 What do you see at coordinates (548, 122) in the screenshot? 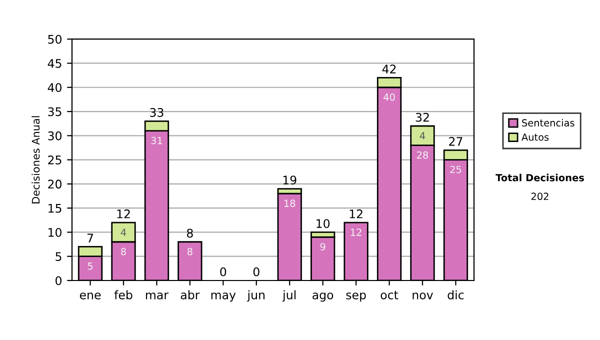
I see `legend-label: Sentencias` at bounding box center [548, 122].